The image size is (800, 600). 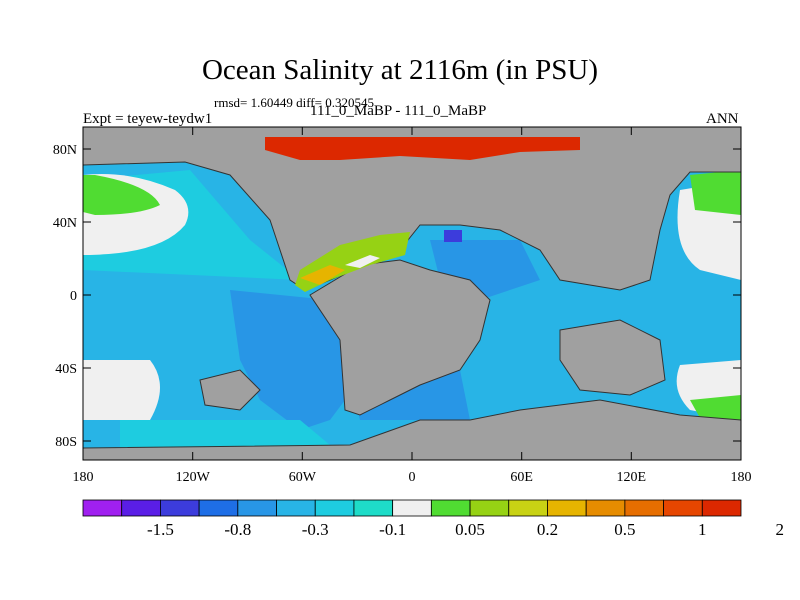 What do you see at coordinates (287, 360) in the screenshot?
I see `ocean-blue-zone-west` at bounding box center [287, 360].